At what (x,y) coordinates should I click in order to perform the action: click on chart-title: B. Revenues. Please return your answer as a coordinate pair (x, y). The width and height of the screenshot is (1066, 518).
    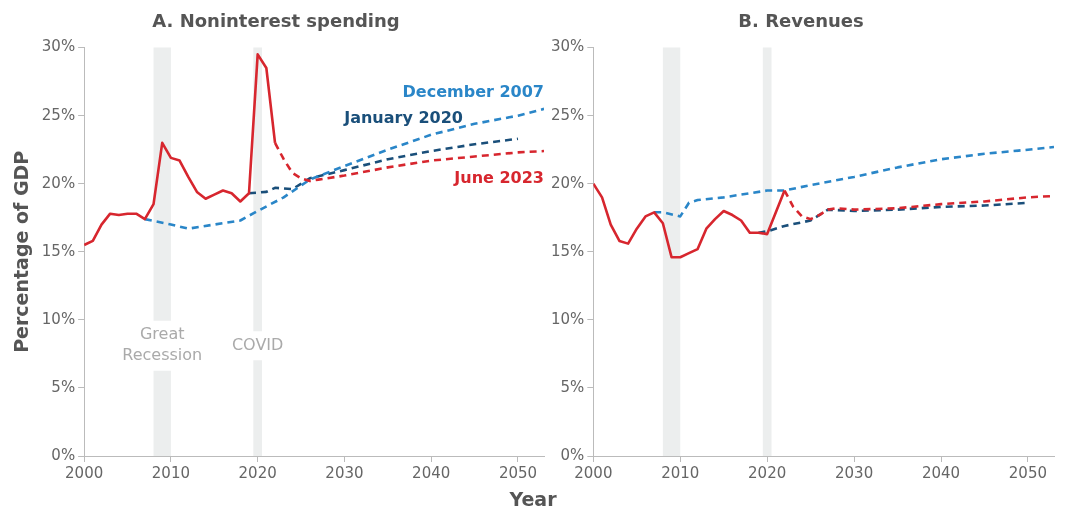
    Looking at the image, I should click on (801, 21).